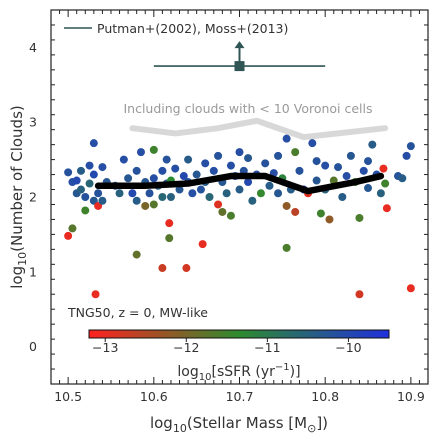 Image resolution: width=437 pixels, height=441 pixels. I want to click on x-tick-label: 10.9, so click(411, 396).